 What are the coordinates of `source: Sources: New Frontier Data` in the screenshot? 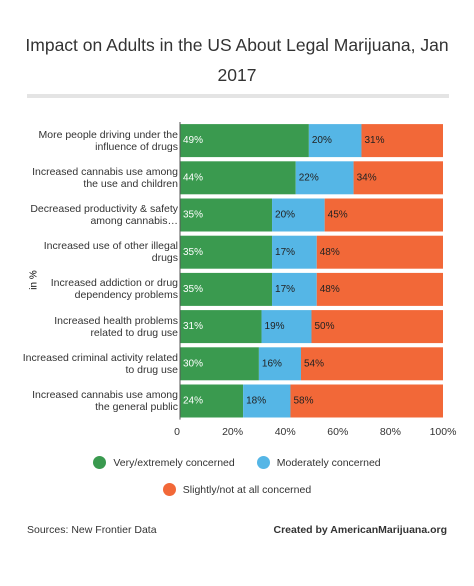 It's located at (92, 530).